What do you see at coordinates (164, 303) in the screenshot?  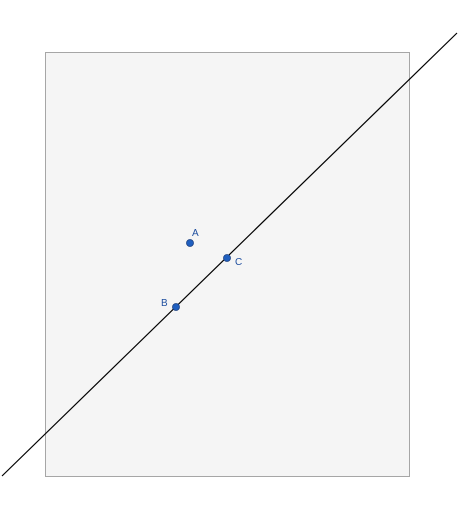 I see `point-b-label: B` at bounding box center [164, 303].